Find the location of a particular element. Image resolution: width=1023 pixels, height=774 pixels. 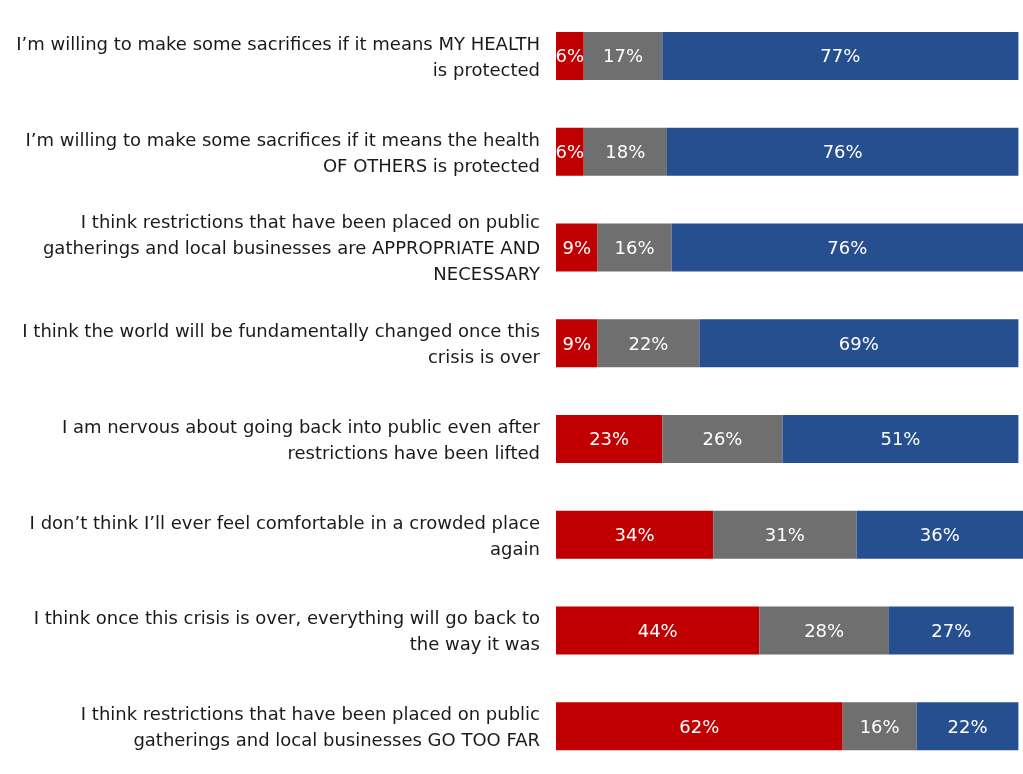

y-tick-label: I think restrictions that have been placed on public gatherings and local businesses GO TOO FAR is located at coordinates (310, 726).